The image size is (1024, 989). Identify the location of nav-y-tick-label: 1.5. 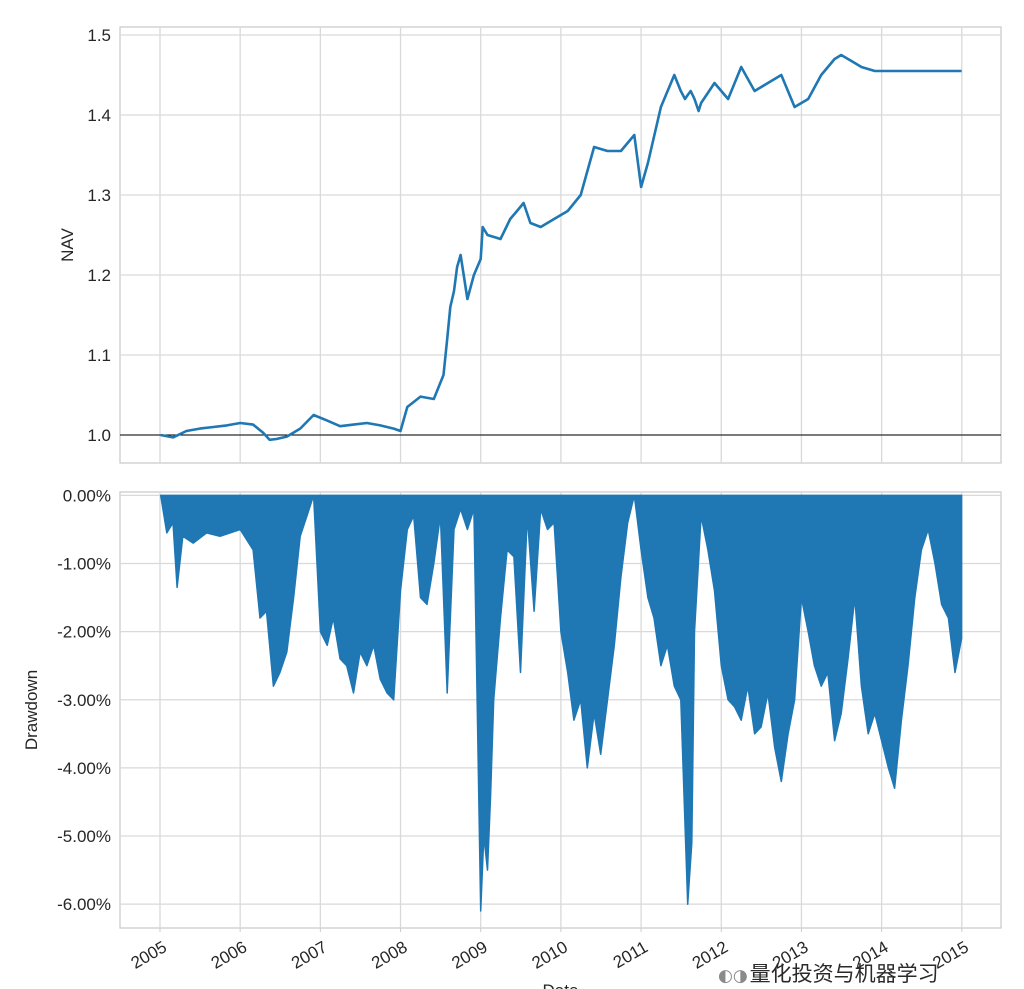
(99, 35).